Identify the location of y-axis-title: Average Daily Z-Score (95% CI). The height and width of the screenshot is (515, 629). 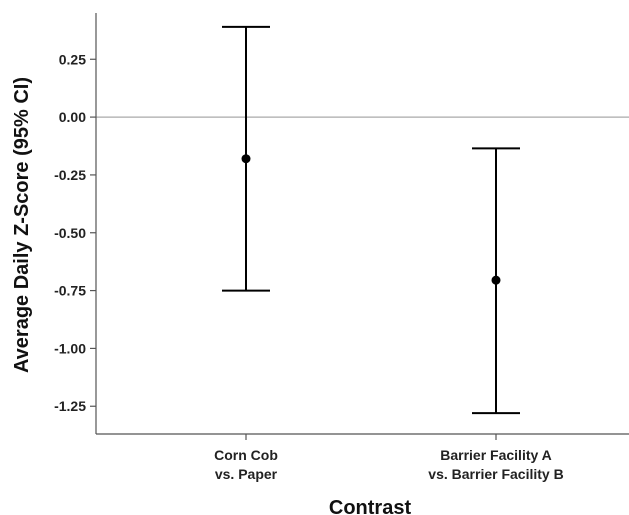
(22, 225).